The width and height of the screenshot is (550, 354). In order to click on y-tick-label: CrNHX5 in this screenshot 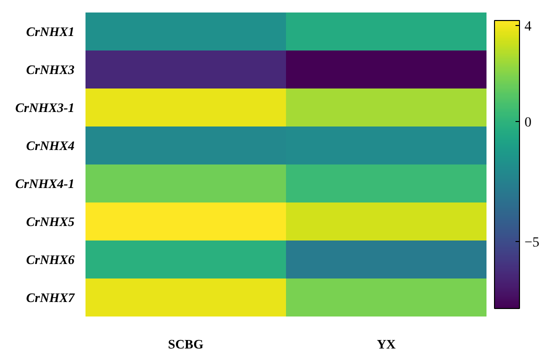, I will do `click(50, 221)`.